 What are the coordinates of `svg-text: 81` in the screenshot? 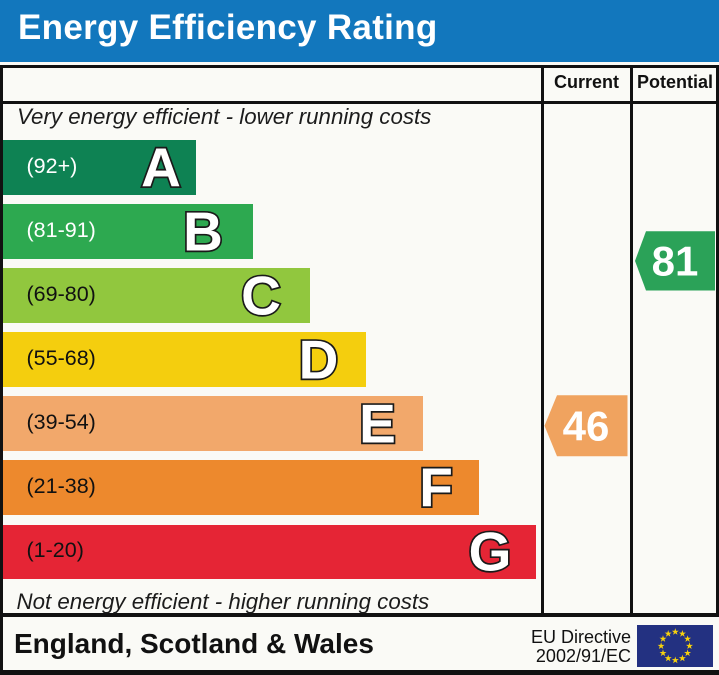 It's located at (675, 260).